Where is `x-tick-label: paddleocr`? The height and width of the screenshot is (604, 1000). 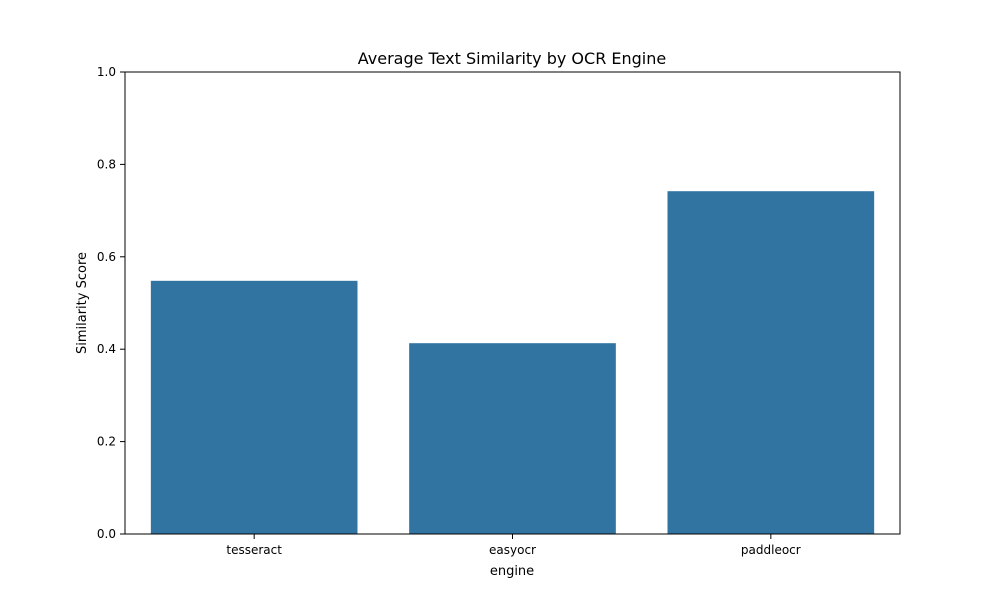
x-tick-label: paddleocr is located at coordinates (771, 550).